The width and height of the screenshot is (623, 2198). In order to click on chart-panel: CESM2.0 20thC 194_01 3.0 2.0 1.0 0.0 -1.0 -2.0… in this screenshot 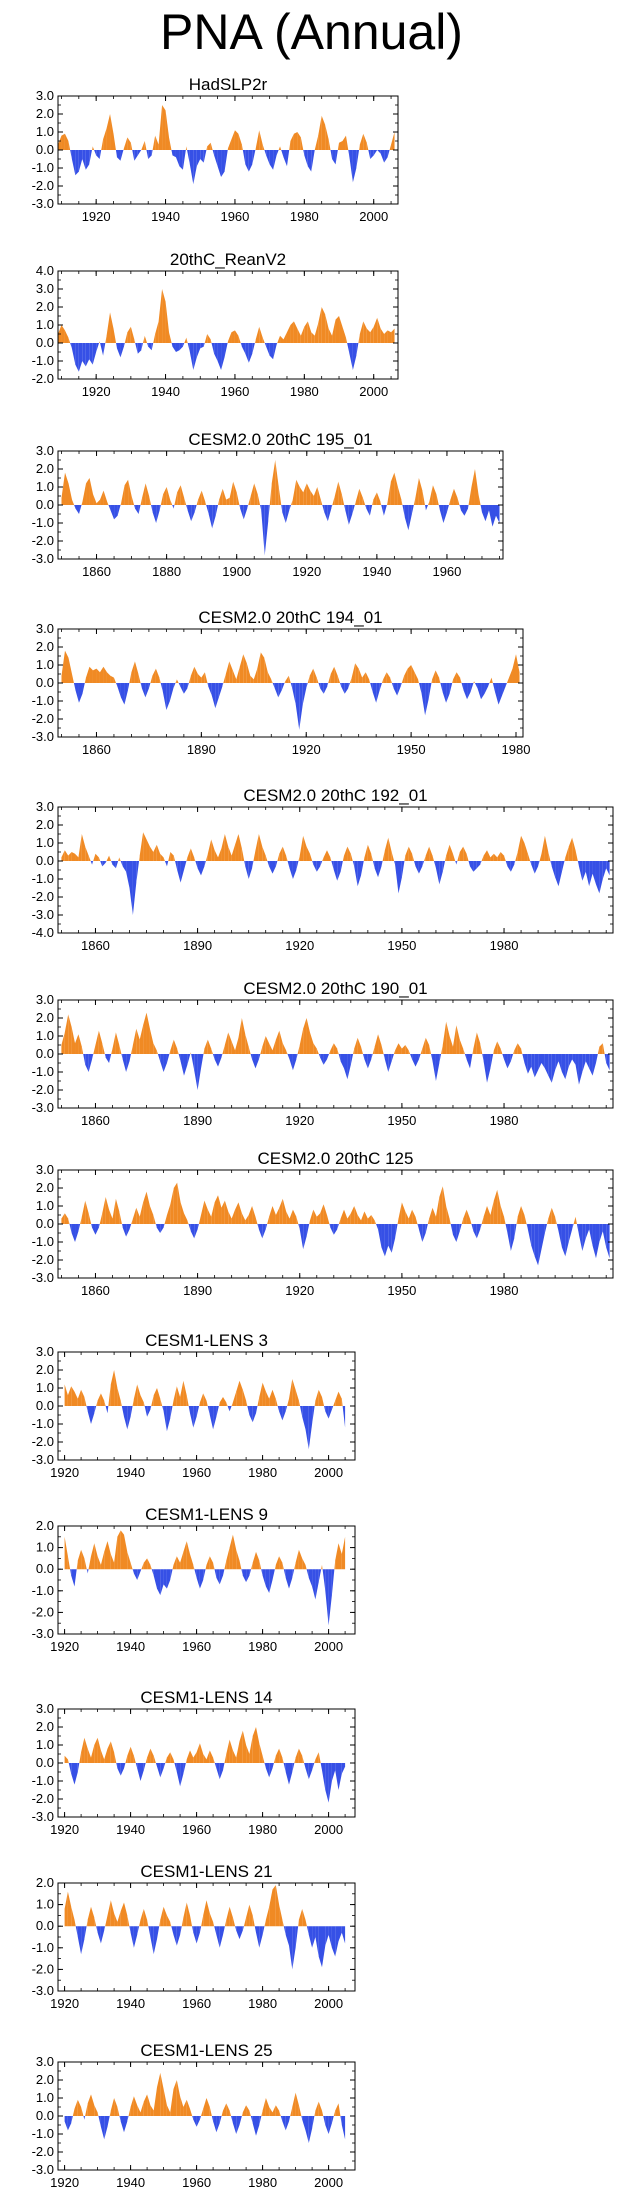, I will do `click(265, 683)`.